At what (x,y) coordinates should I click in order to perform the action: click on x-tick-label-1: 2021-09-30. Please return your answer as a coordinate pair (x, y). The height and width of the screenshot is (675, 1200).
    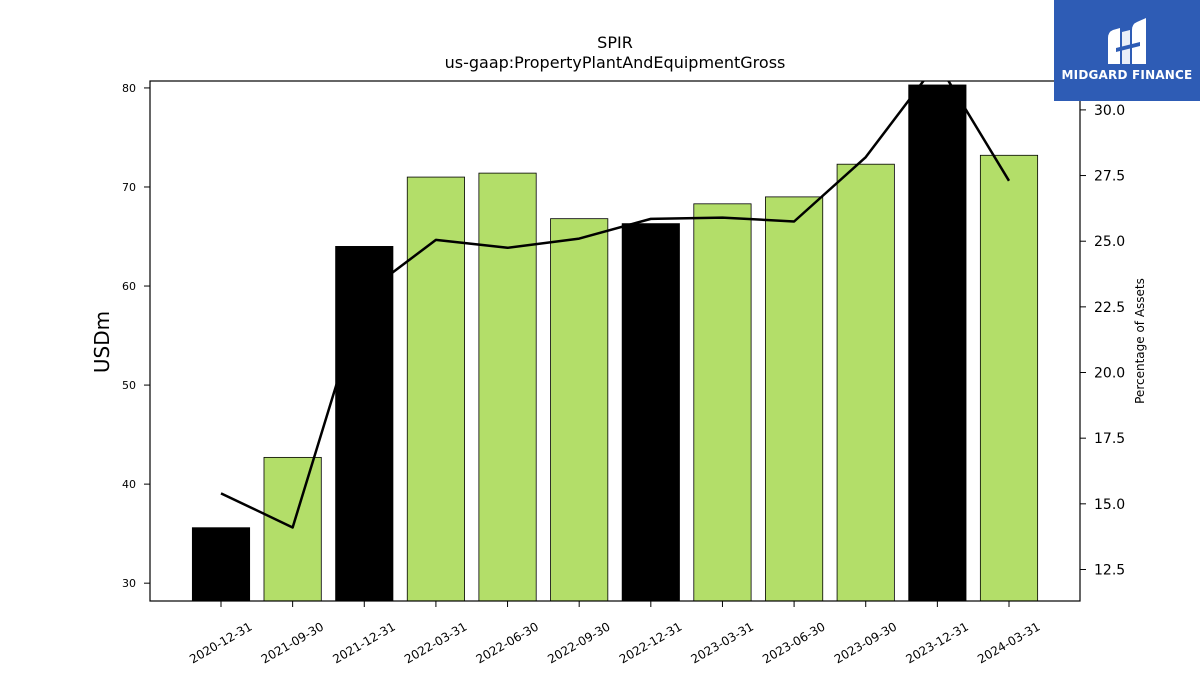
    Looking at the image, I should click on (292, 642).